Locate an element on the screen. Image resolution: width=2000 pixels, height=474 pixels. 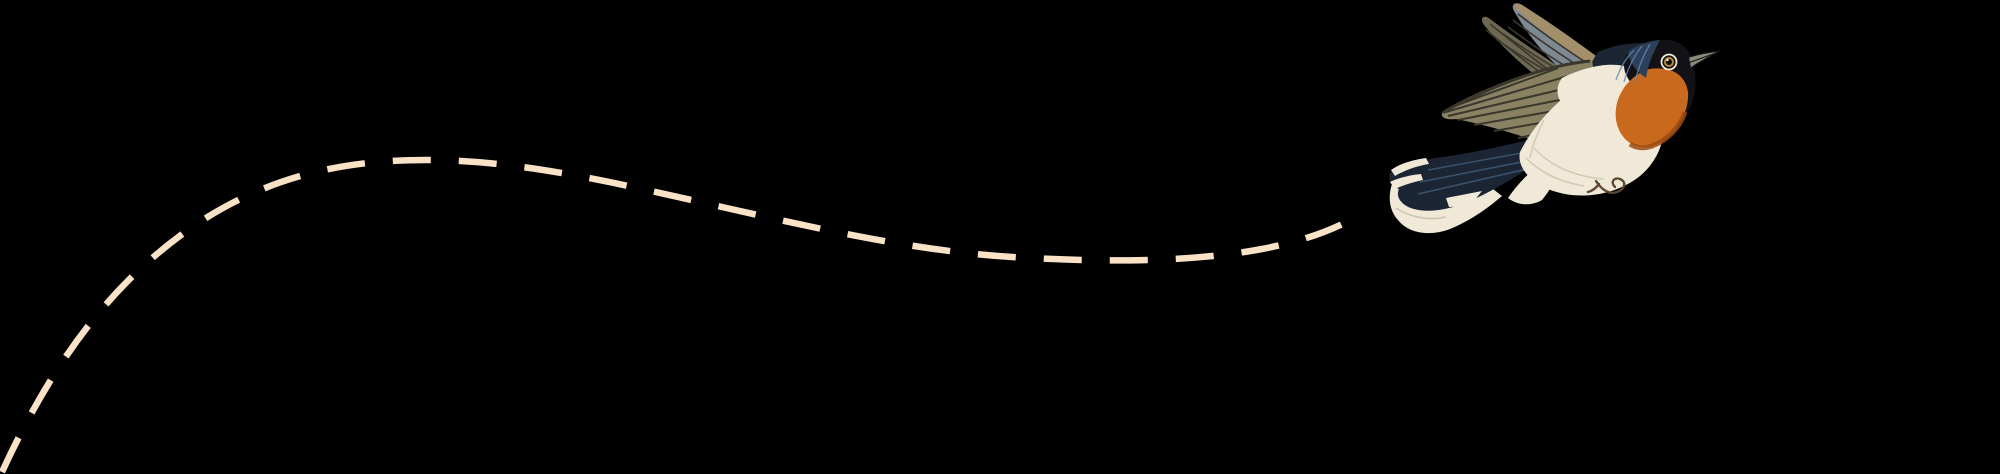
bird-head is located at coordinates (1668, 61).